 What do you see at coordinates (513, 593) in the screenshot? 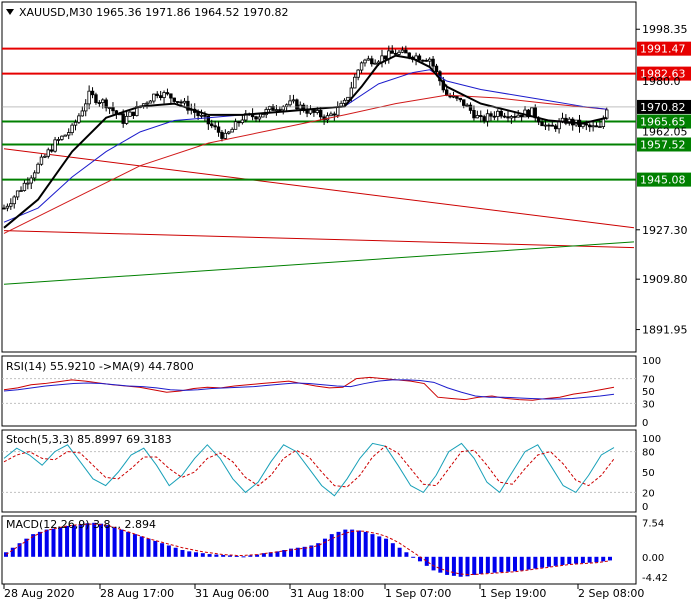
I see `x-tick-label-5: 1 Sep 19:00` at bounding box center [513, 593].